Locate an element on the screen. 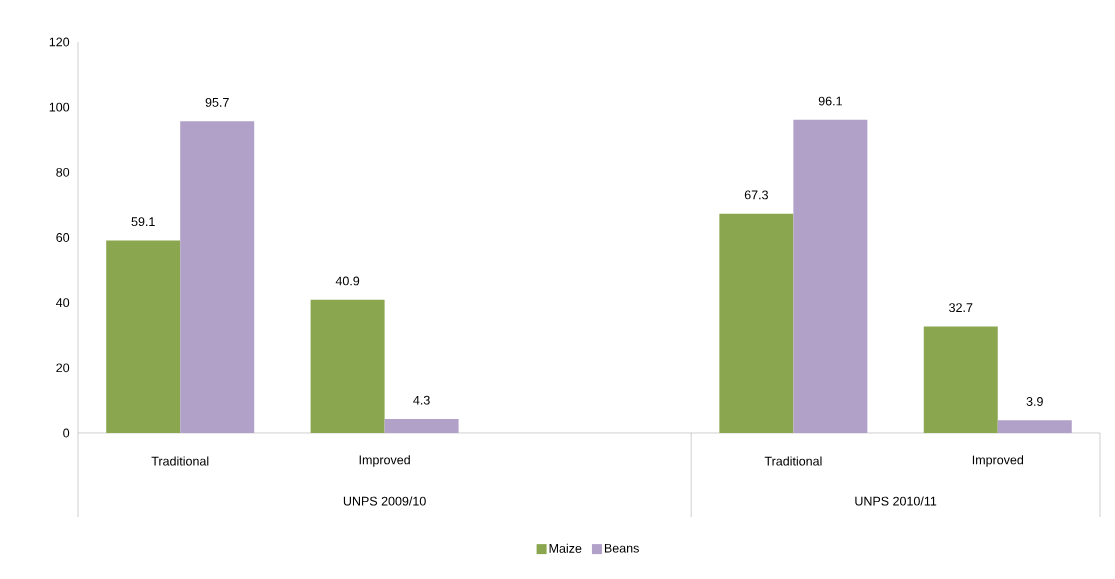 The image size is (1115, 579). data-label: 95.7 is located at coordinates (217, 102).